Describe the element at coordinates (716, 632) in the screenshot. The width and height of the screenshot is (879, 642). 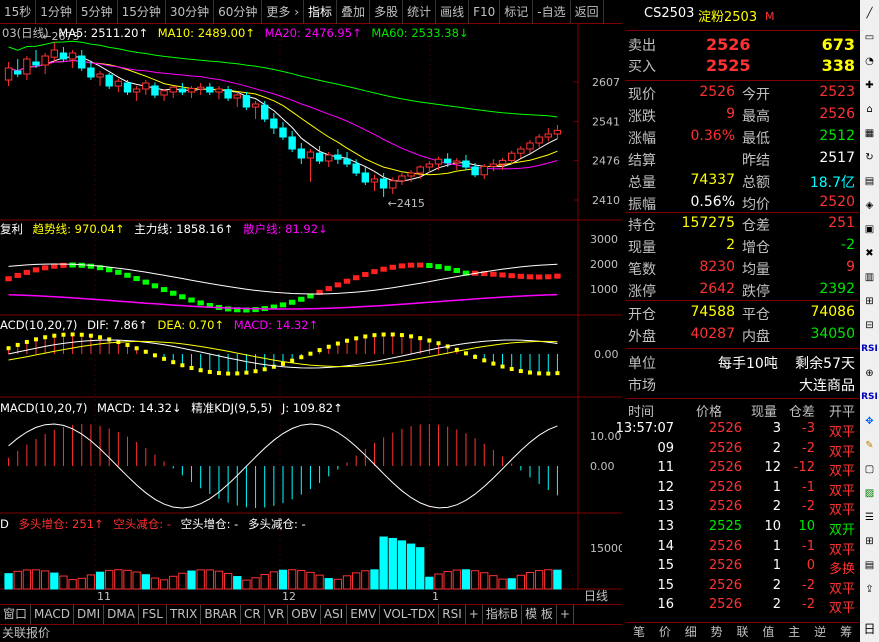
I see `quote-tab: 势` at that location.